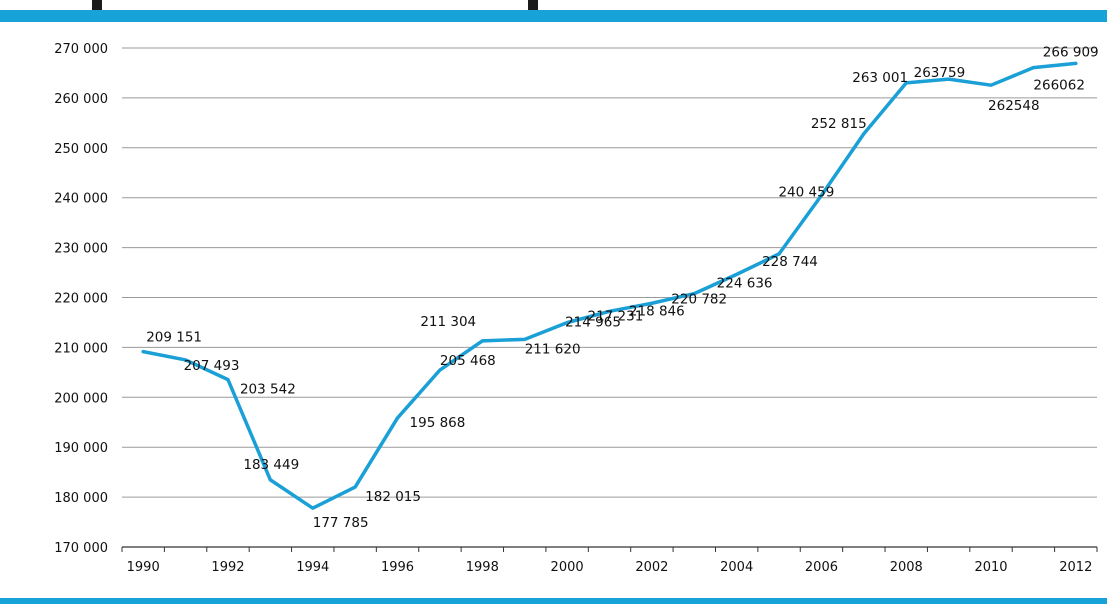 This screenshot has height=606, width=1107. Describe the element at coordinates (1071, 52) in the screenshot. I see `data-label: 266 909` at that location.